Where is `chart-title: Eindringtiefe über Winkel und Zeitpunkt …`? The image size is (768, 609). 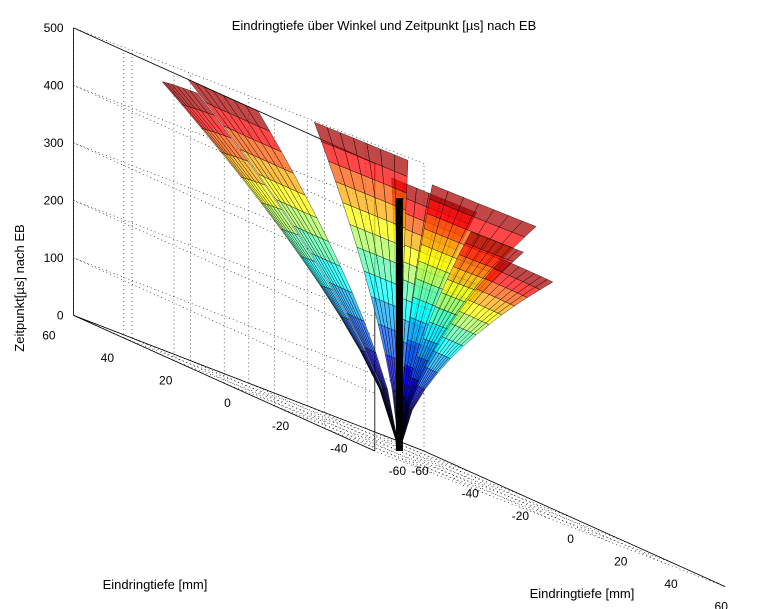
chart-title: Eindringtiefe über Winkel und Zeitpunkt … is located at coordinates (384, 25).